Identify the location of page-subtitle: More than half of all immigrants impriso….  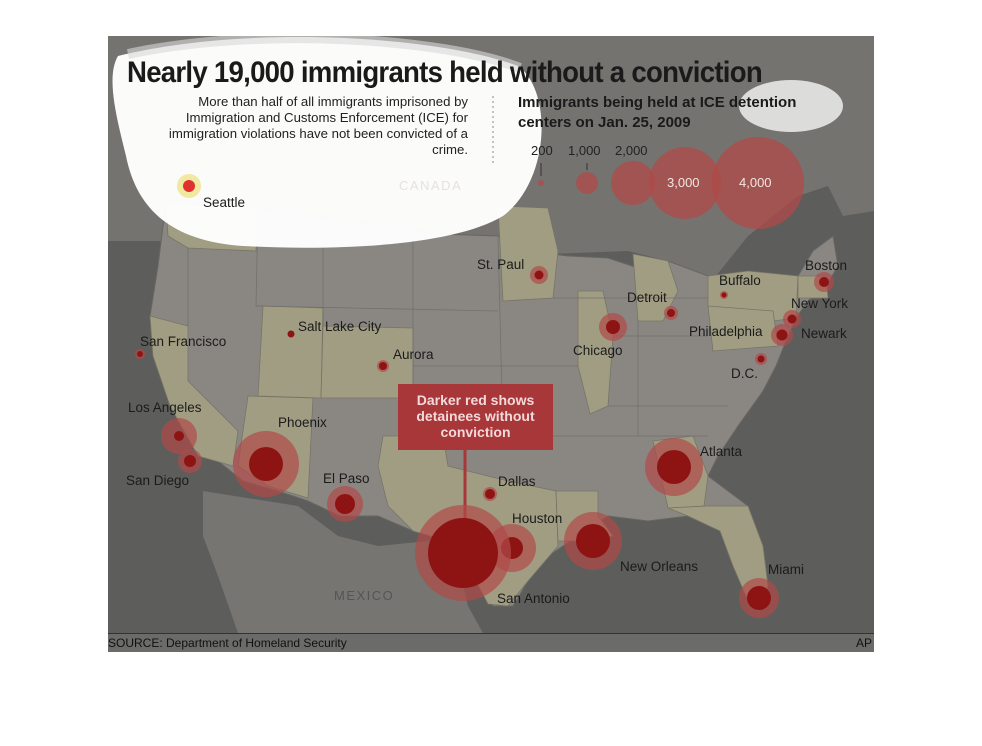
(318, 125).